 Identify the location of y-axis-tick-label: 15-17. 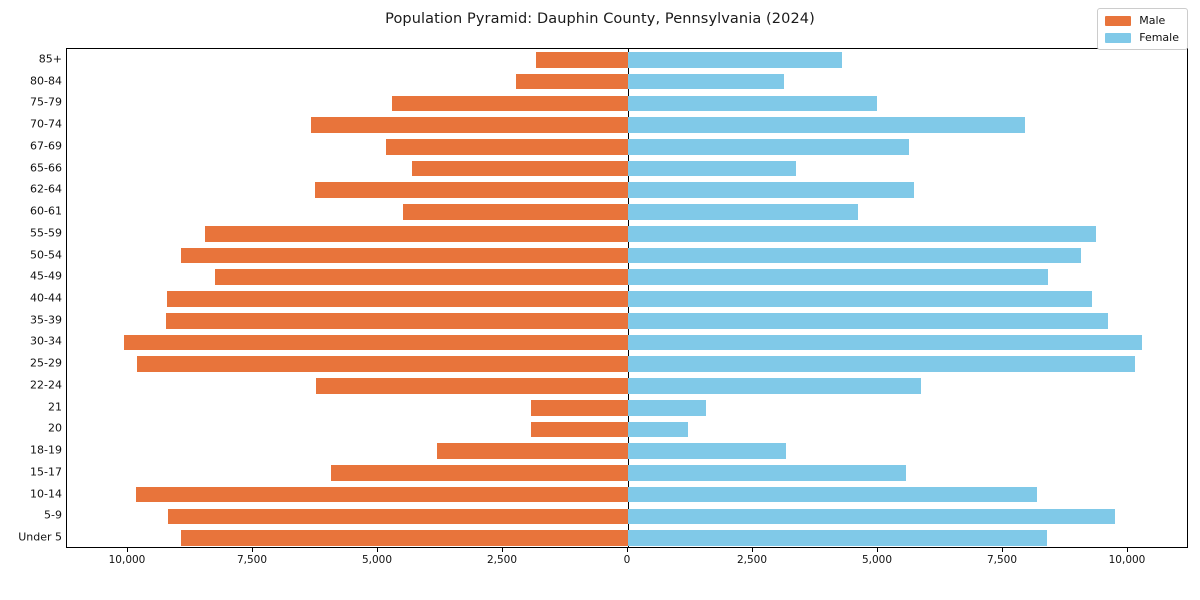
(46, 472).